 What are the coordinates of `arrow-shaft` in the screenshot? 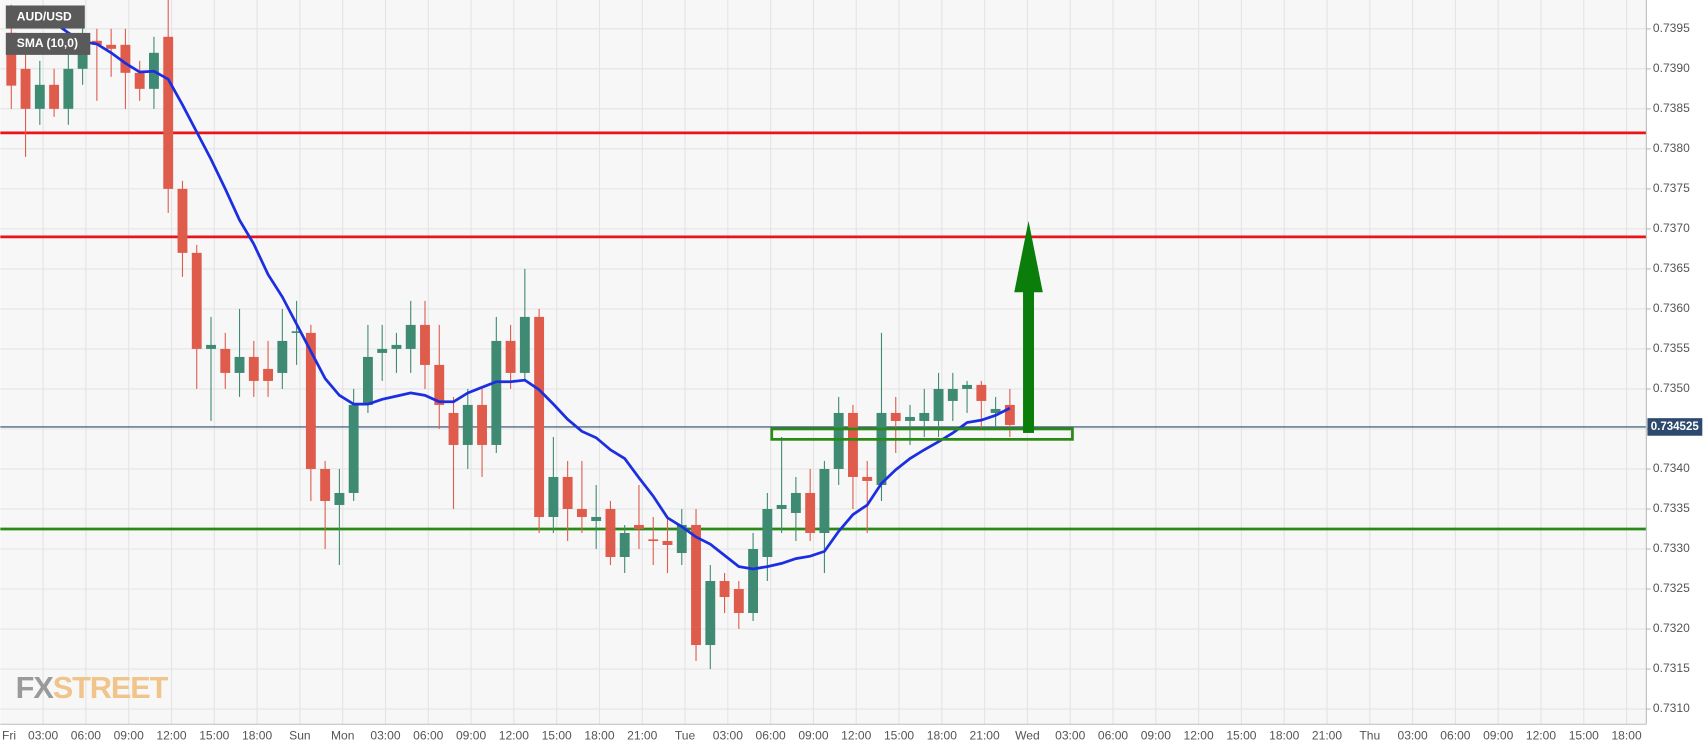 It's located at (1029, 362).